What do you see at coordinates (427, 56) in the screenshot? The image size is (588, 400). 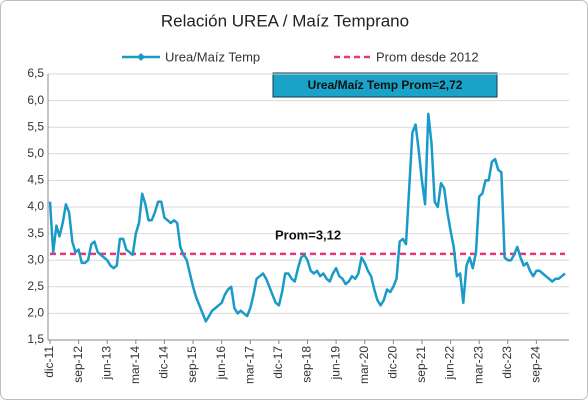 I see `legend-label: Prom desde 2012` at bounding box center [427, 56].